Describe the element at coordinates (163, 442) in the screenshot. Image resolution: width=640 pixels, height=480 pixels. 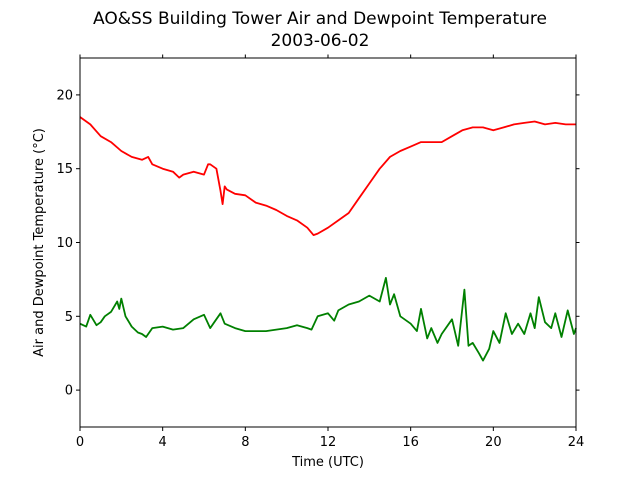
I see `x-tick-label: 4` at that location.